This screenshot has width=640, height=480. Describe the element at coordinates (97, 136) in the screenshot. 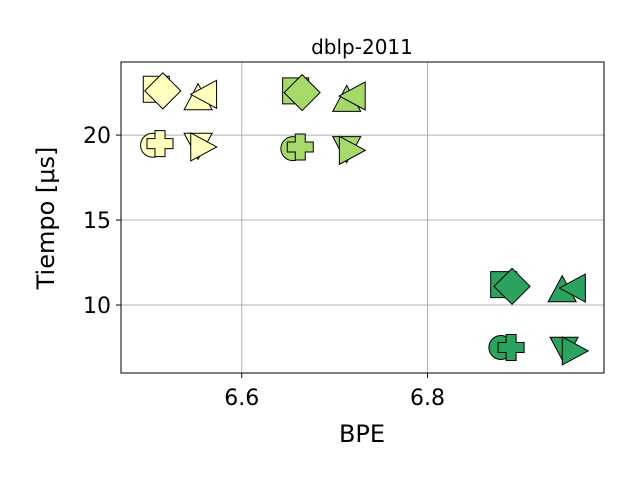

I see `y-tick-label: 20` at that location.